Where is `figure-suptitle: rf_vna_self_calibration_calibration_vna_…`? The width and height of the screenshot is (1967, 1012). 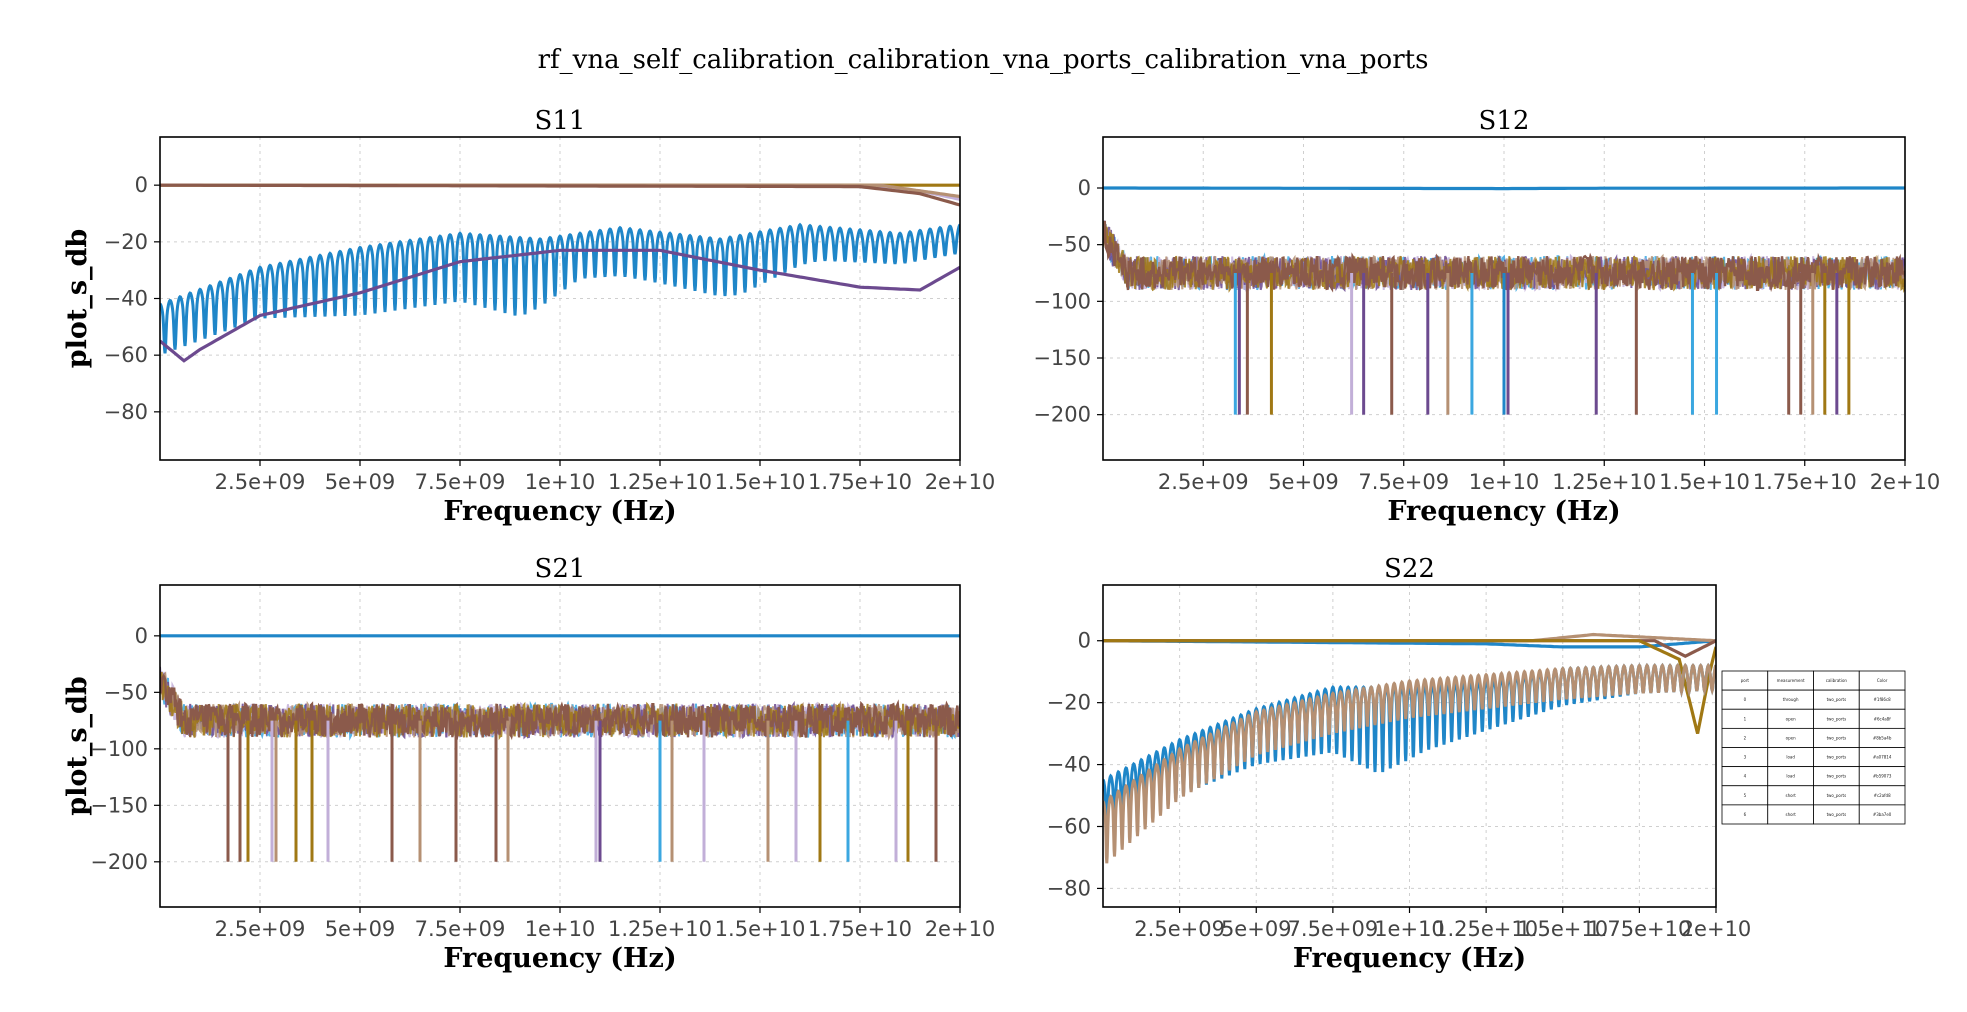
figure-suptitle: rf_vna_self_calibration_calibration_vna_… is located at coordinates (983, 60).